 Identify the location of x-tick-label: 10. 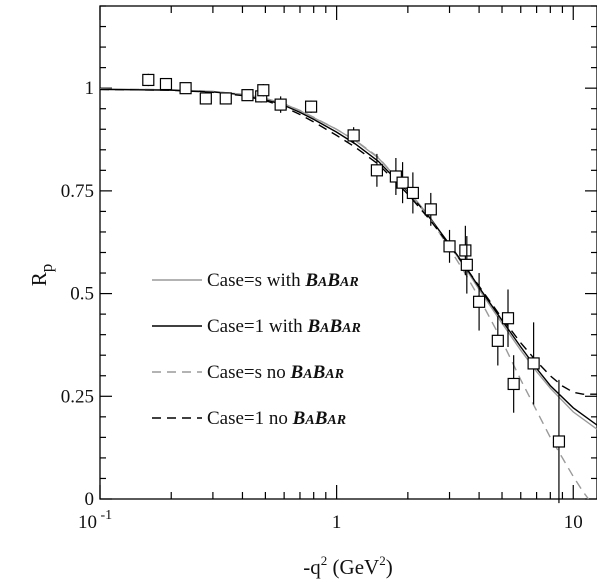
(573, 522).